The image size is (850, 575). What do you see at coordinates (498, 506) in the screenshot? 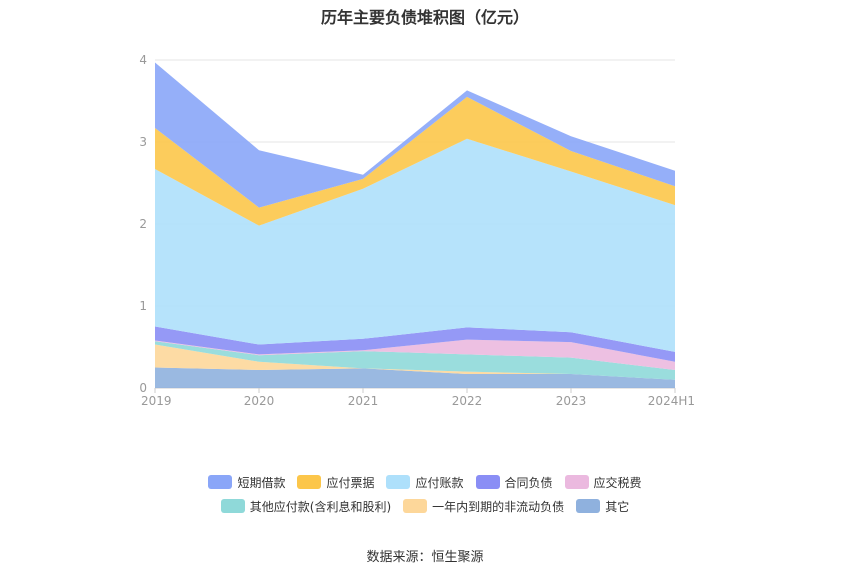
I see `legend-label: 一年内到期的非流动负债` at bounding box center [498, 506].